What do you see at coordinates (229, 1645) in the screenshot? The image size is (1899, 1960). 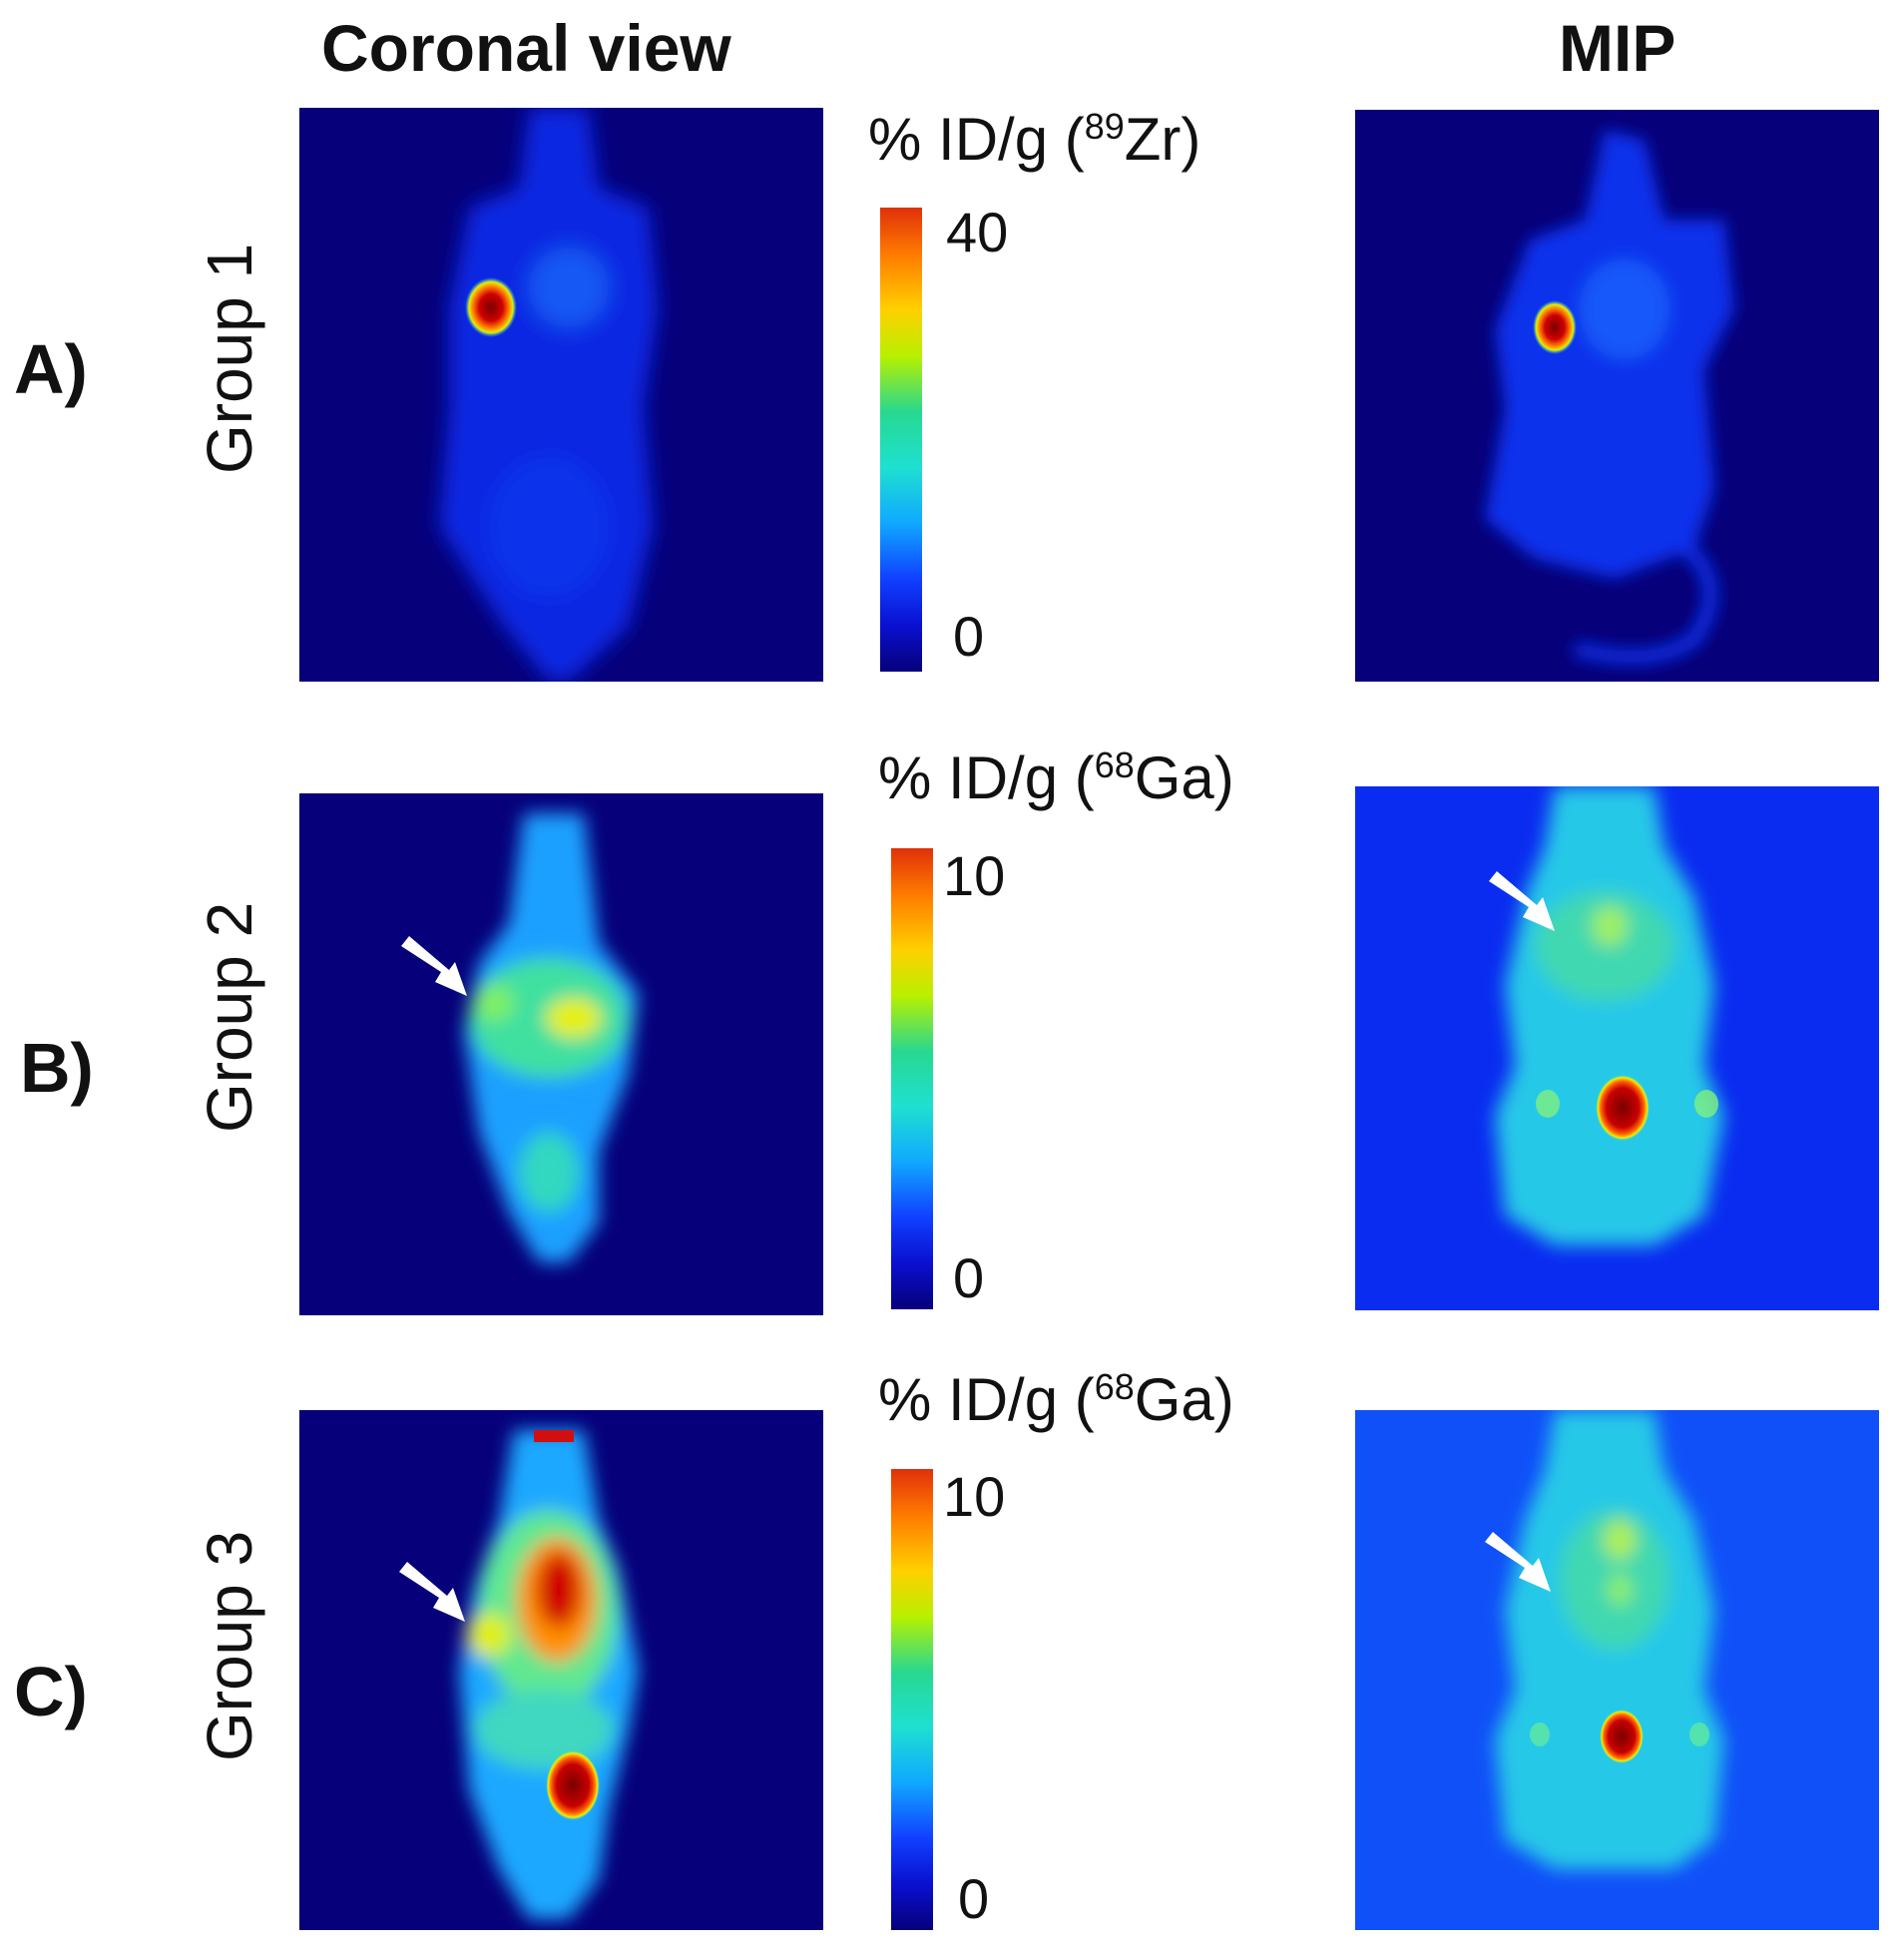 I see `group-3-label: Group 3` at bounding box center [229, 1645].